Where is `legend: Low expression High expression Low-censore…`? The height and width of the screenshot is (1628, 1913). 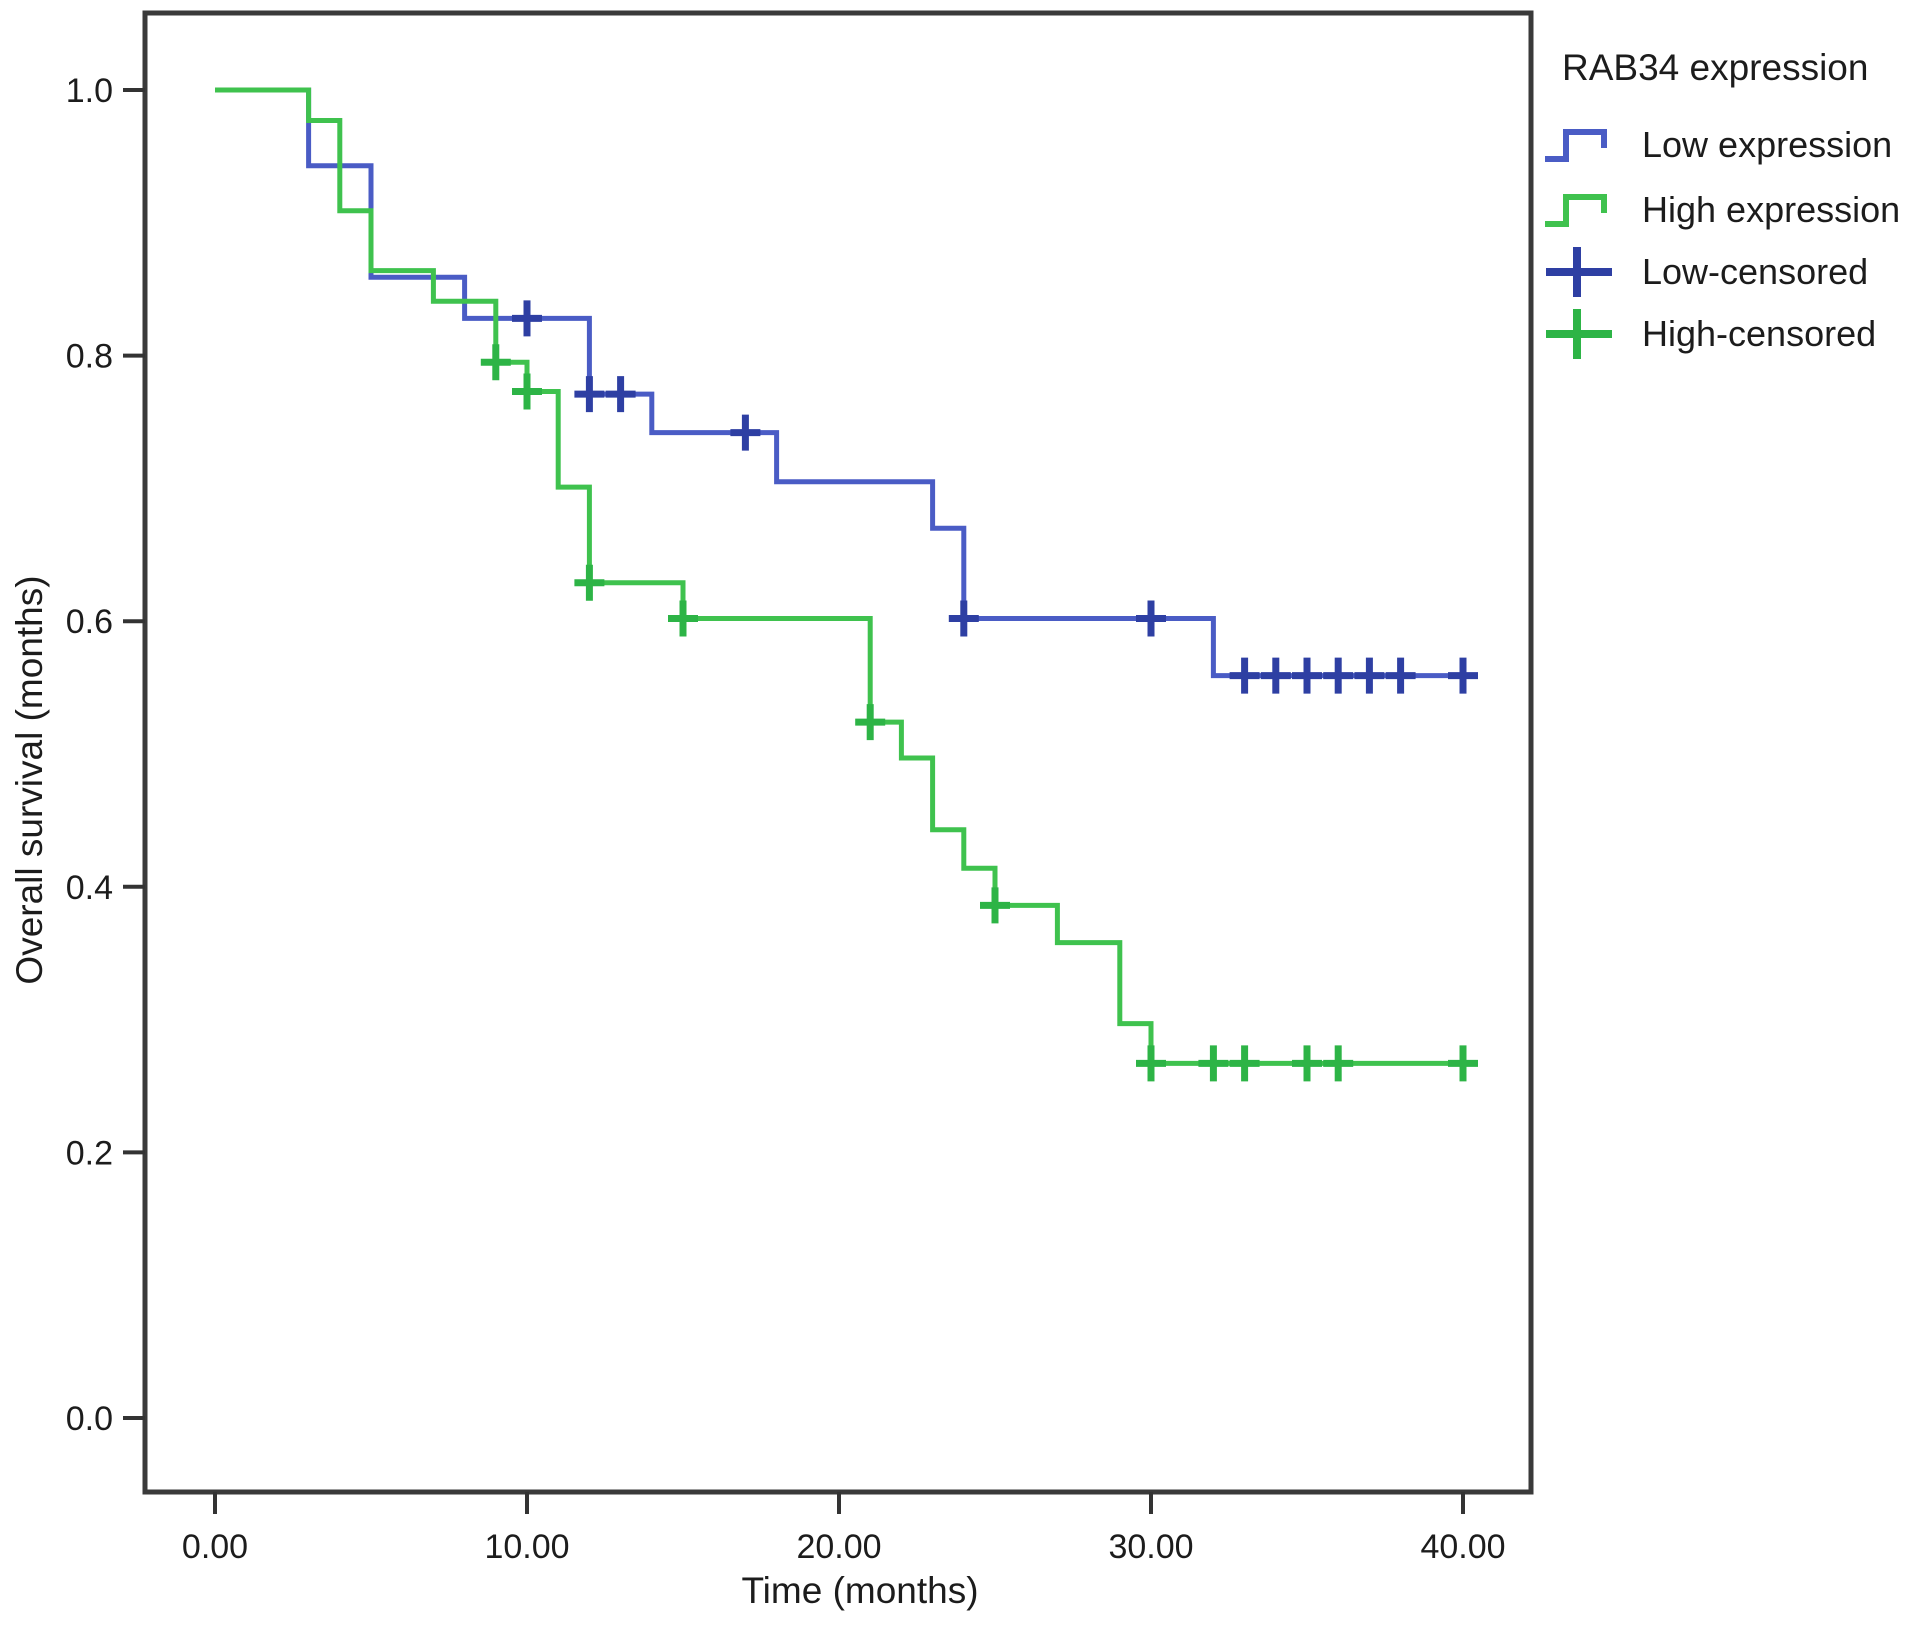 legend: Low expression High expression Low-censore… is located at coordinates (1722, 241).